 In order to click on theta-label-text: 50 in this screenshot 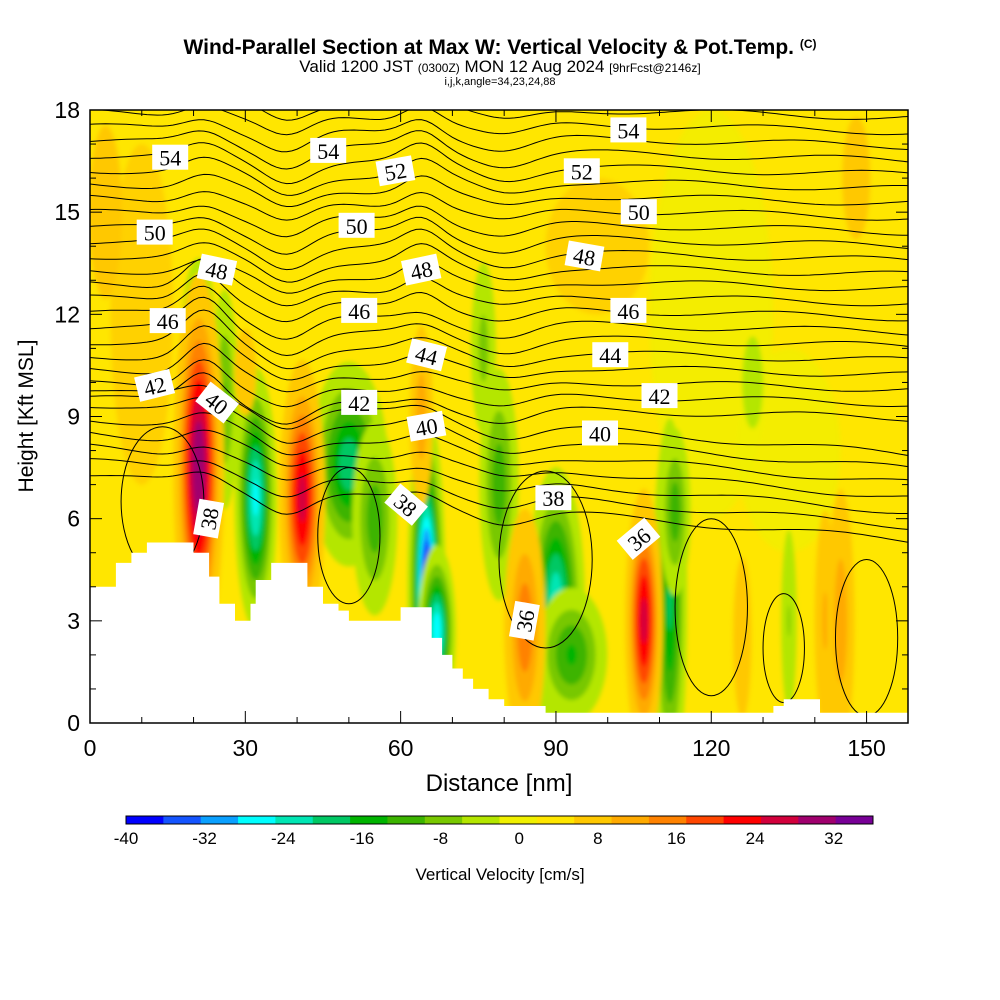, I will do `click(155, 233)`.